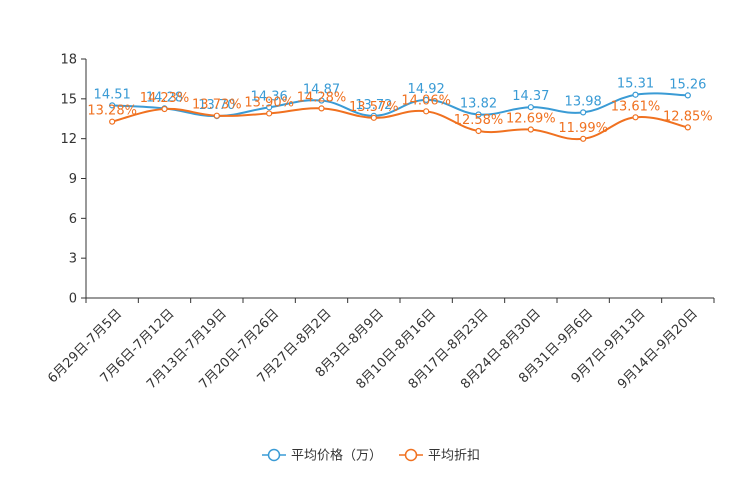  What do you see at coordinates (479, 120) in the screenshot?
I see `data-label-avg-discount: 12.58%` at bounding box center [479, 120].